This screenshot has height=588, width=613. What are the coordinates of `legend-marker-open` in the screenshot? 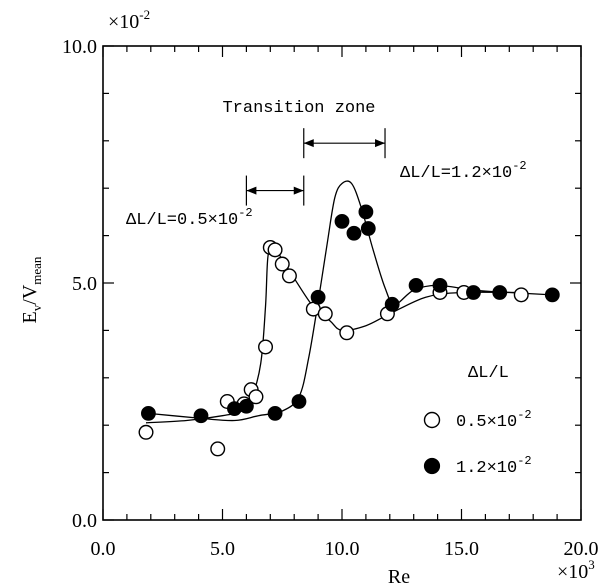 It's located at (432, 420).